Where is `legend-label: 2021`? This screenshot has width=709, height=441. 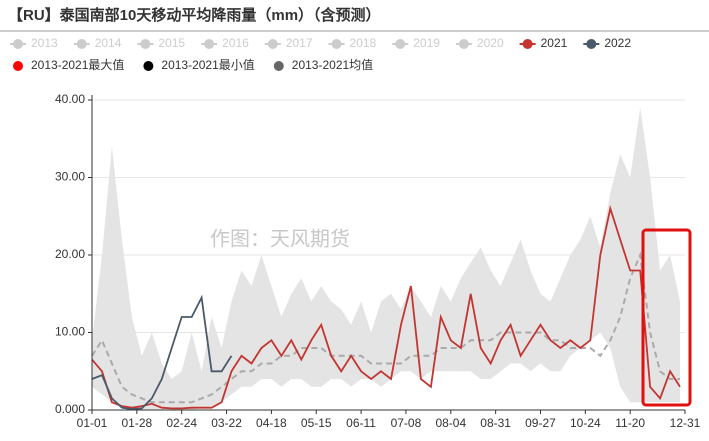
legend-label: 2021 is located at coordinates (554, 43).